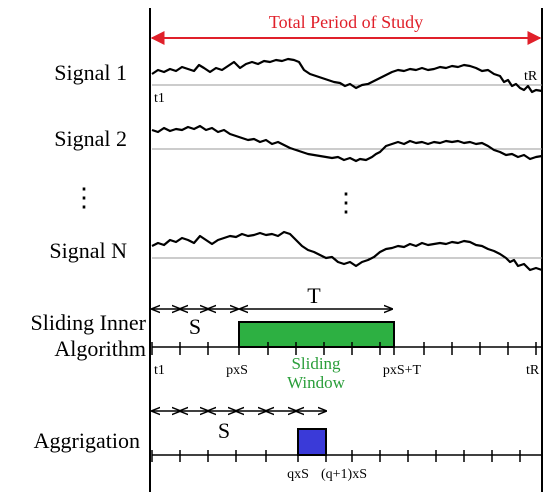 This screenshot has width=550, height=497. Describe the element at coordinates (347, 251) in the screenshot. I see `signal-n-trace` at that location.